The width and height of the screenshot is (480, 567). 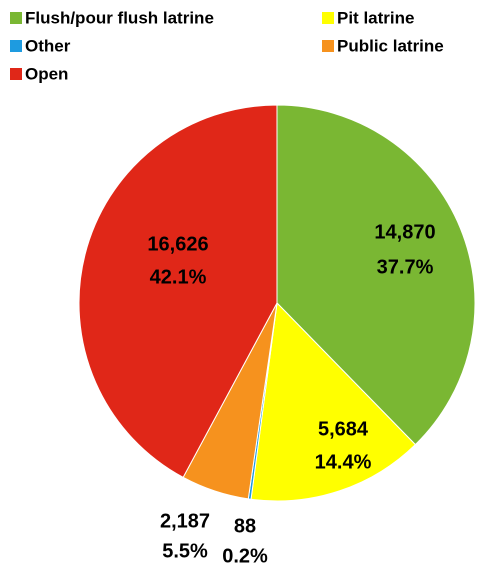 What do you see at coordinates (185, 551) in the screenshot?
I see `percent-label: 5.5%` at bounding box center [185, 551].